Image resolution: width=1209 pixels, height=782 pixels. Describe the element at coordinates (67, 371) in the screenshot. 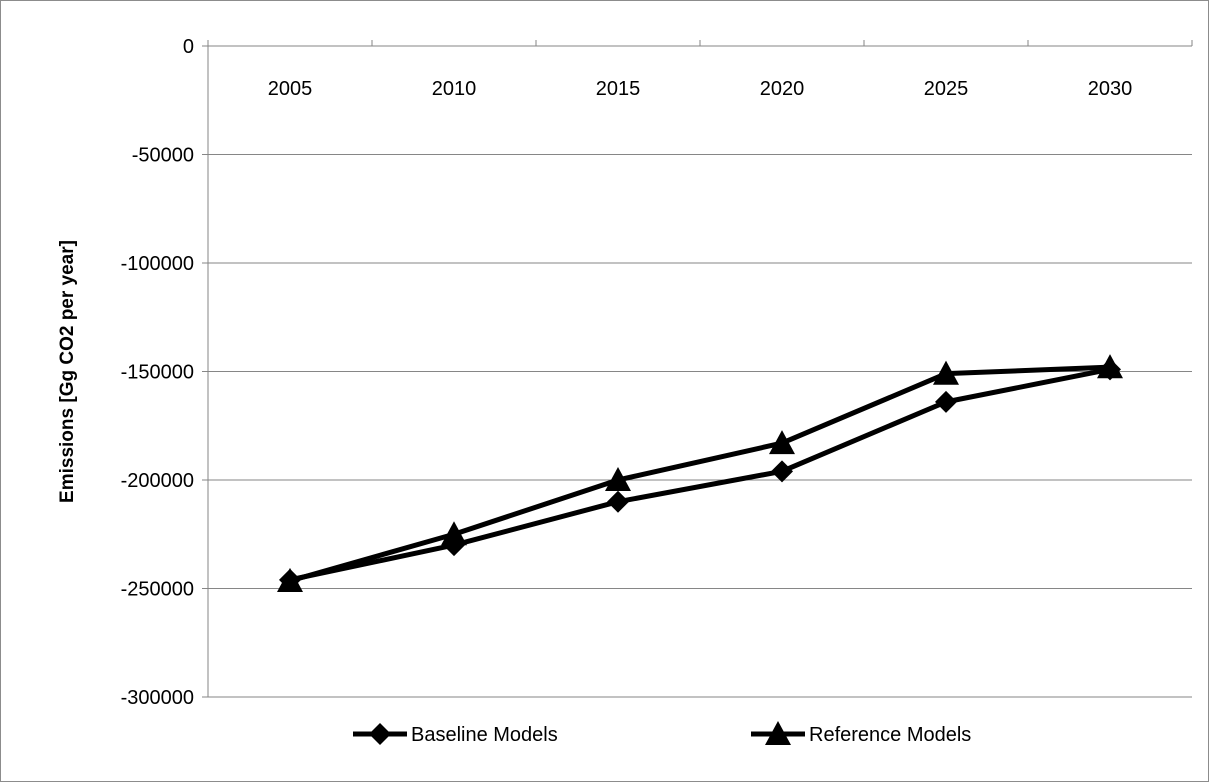

I see `y-axis-title: Emissions [Gg CO2 per year]` at that location.